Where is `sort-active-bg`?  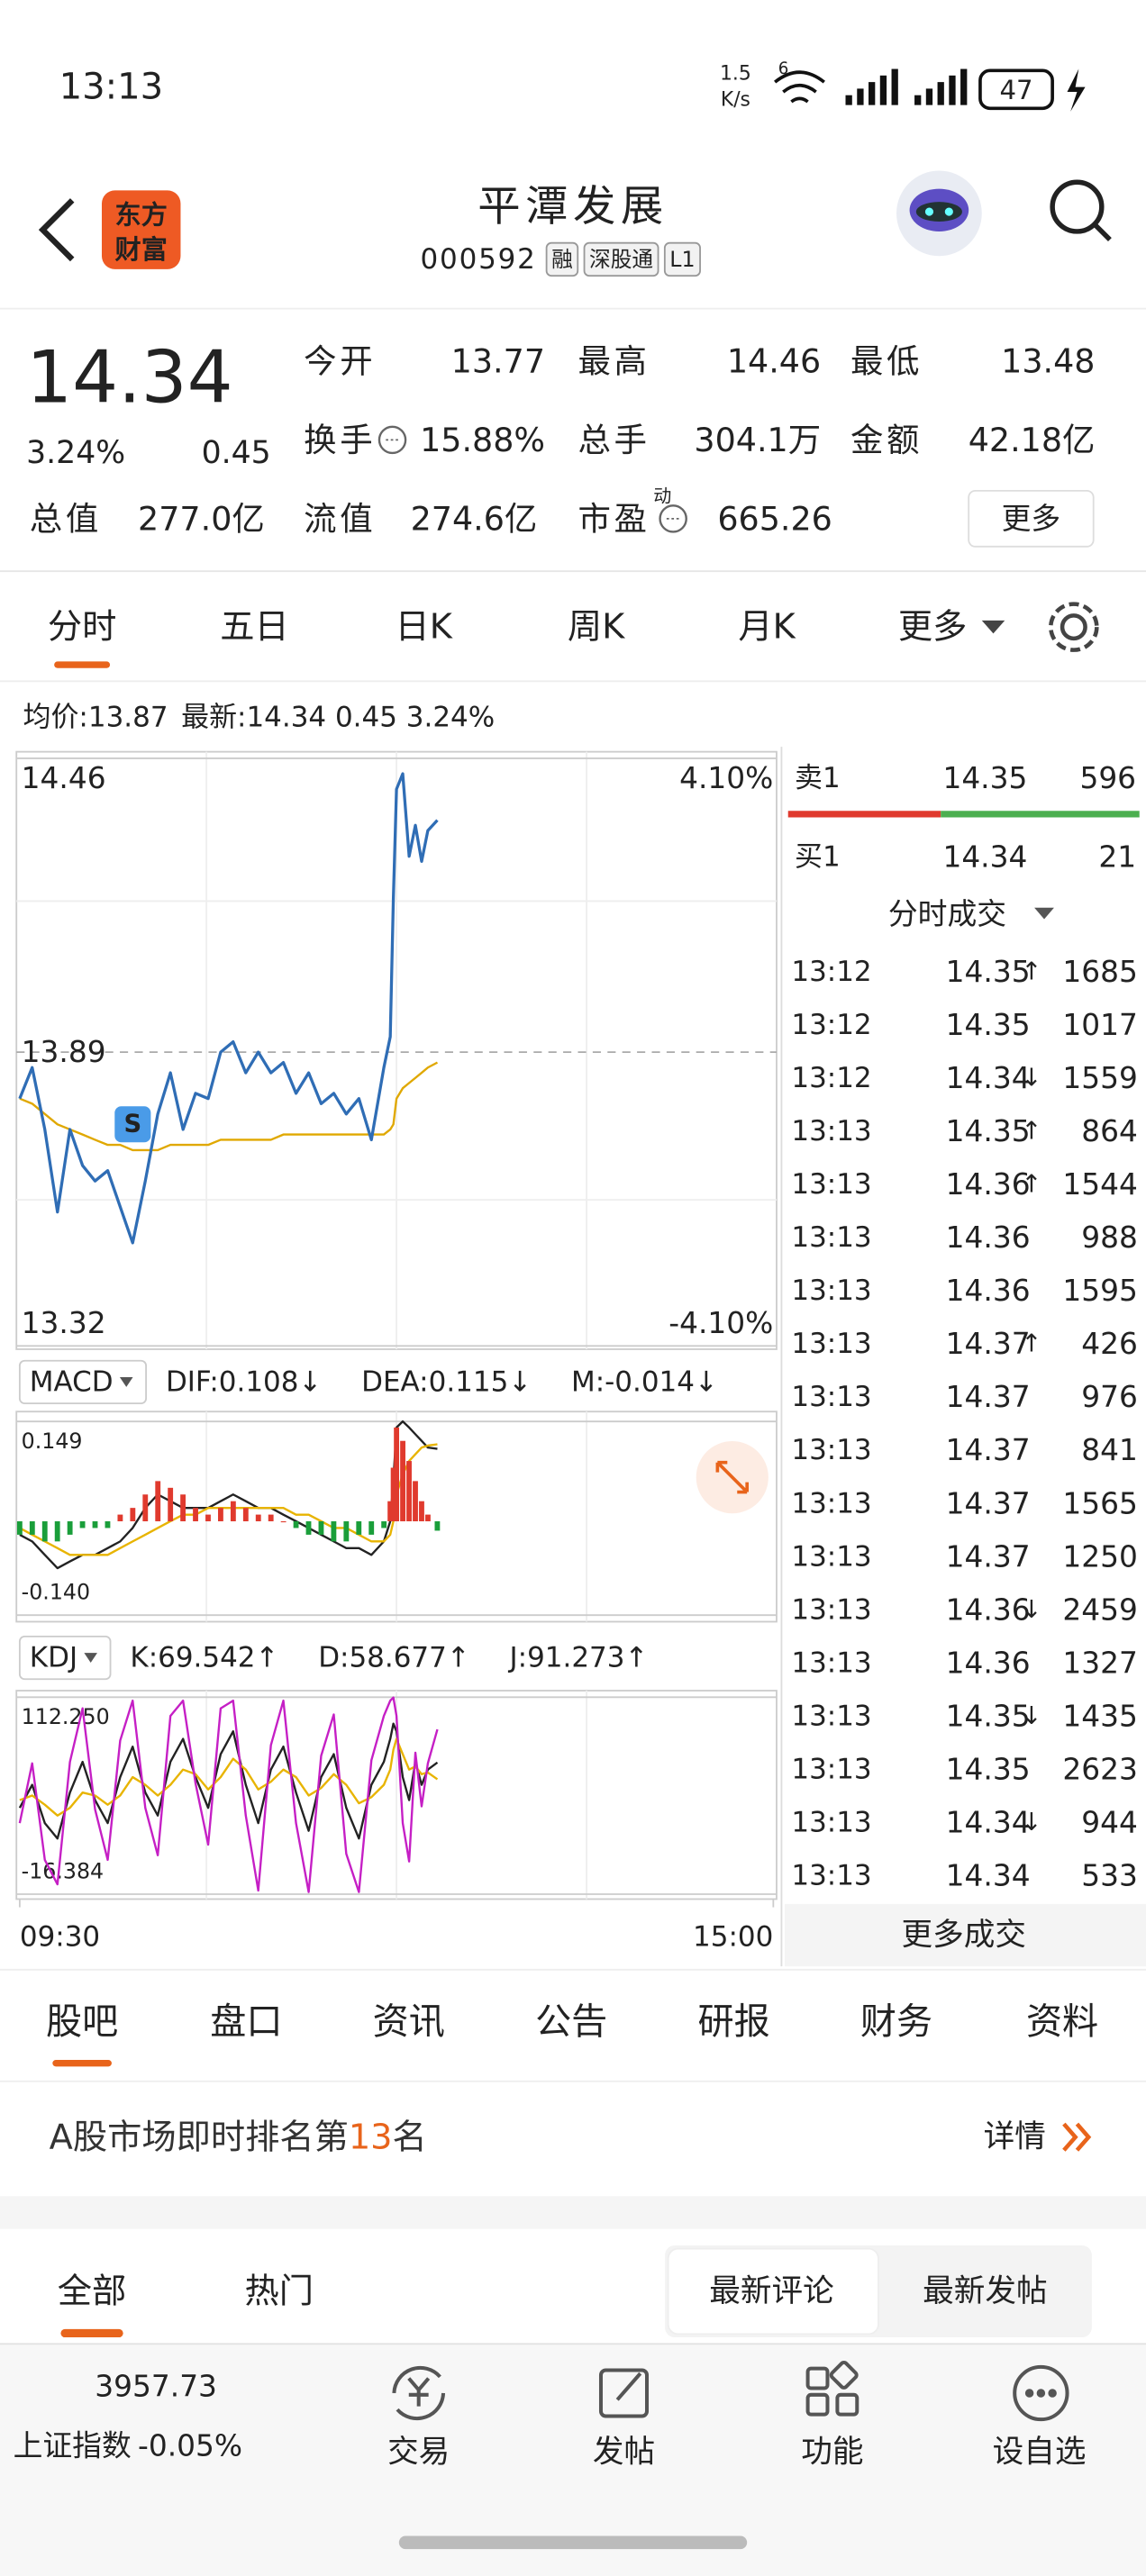
sort-active-bg is located at coordinates (773, 2291).